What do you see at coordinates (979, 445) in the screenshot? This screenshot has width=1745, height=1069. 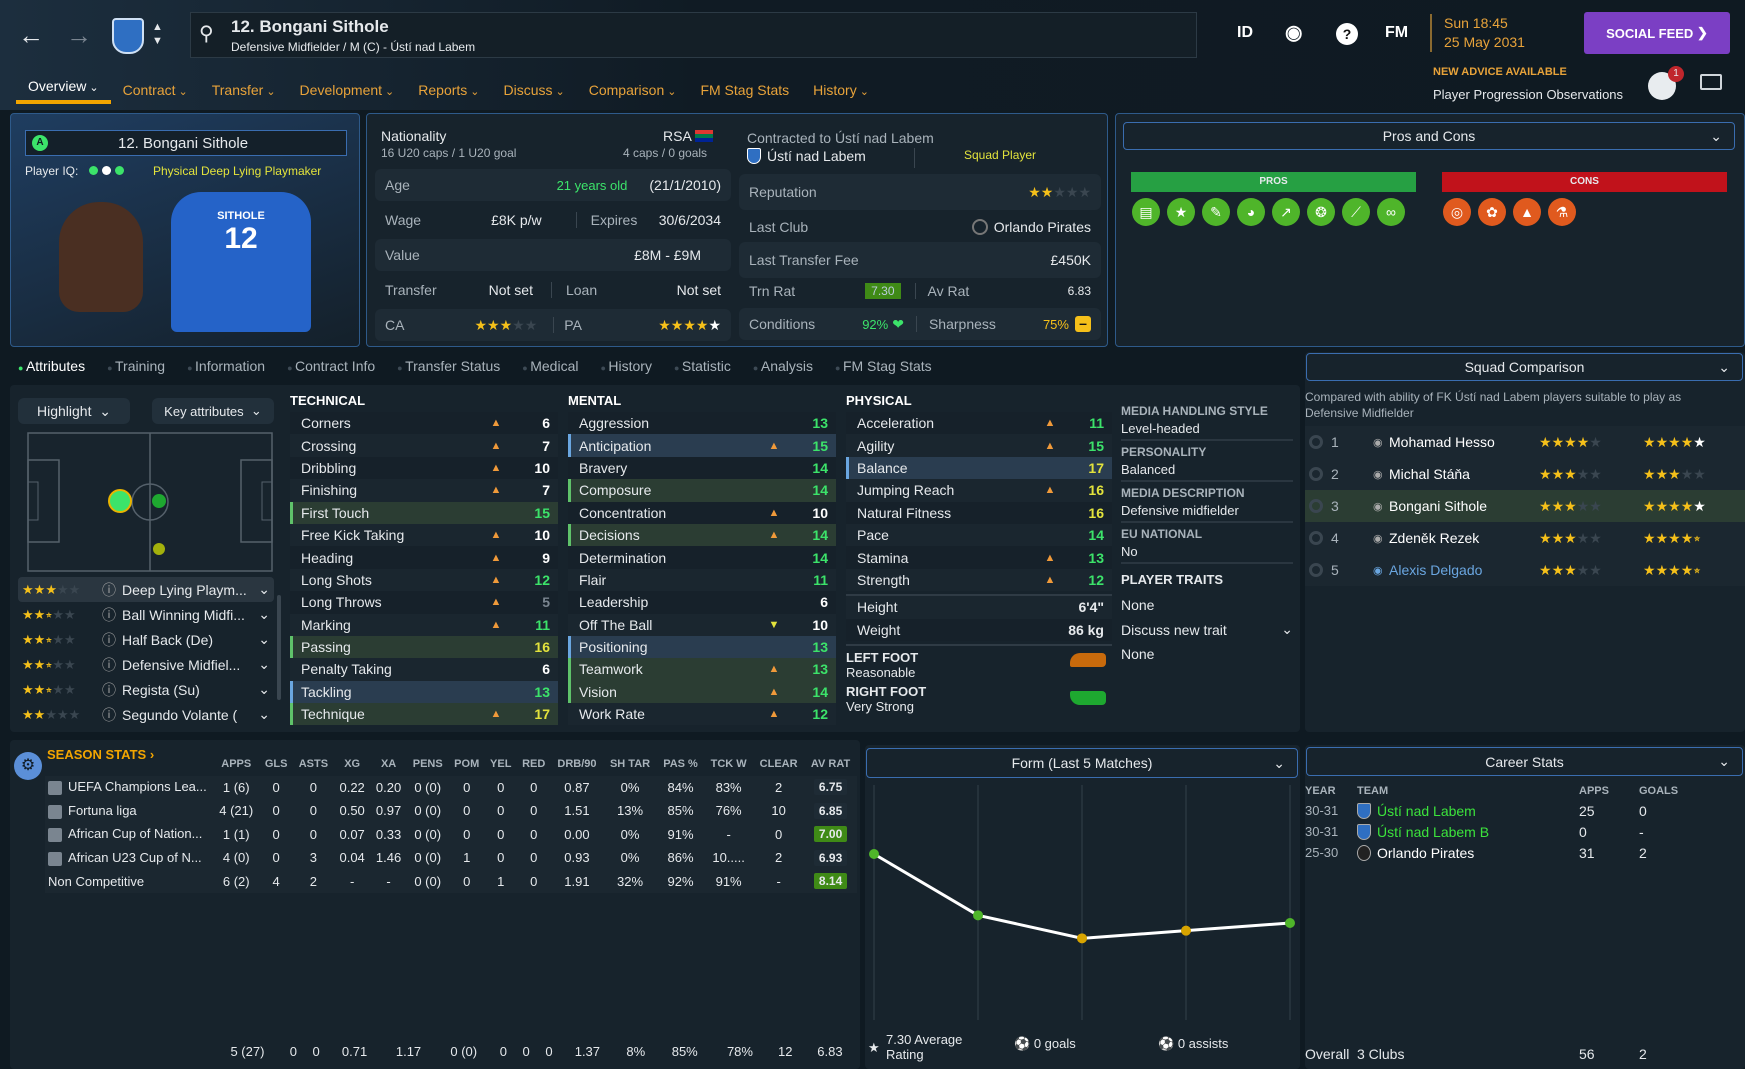 I see `attribute-row-agility: Agility ▲ 15` at bounding box center [979, 445].